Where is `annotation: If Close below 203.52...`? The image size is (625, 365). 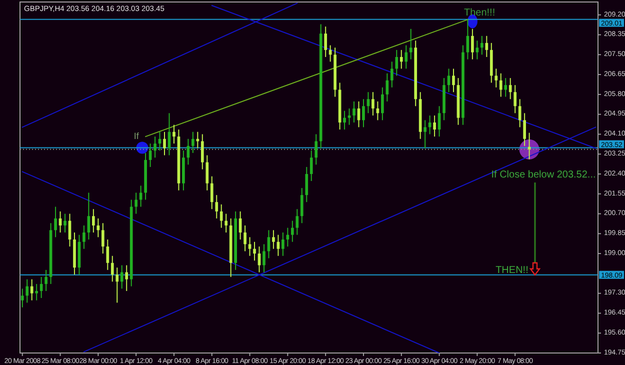
annotation: If Close below 203.52... is located at coordinates (543, 175).